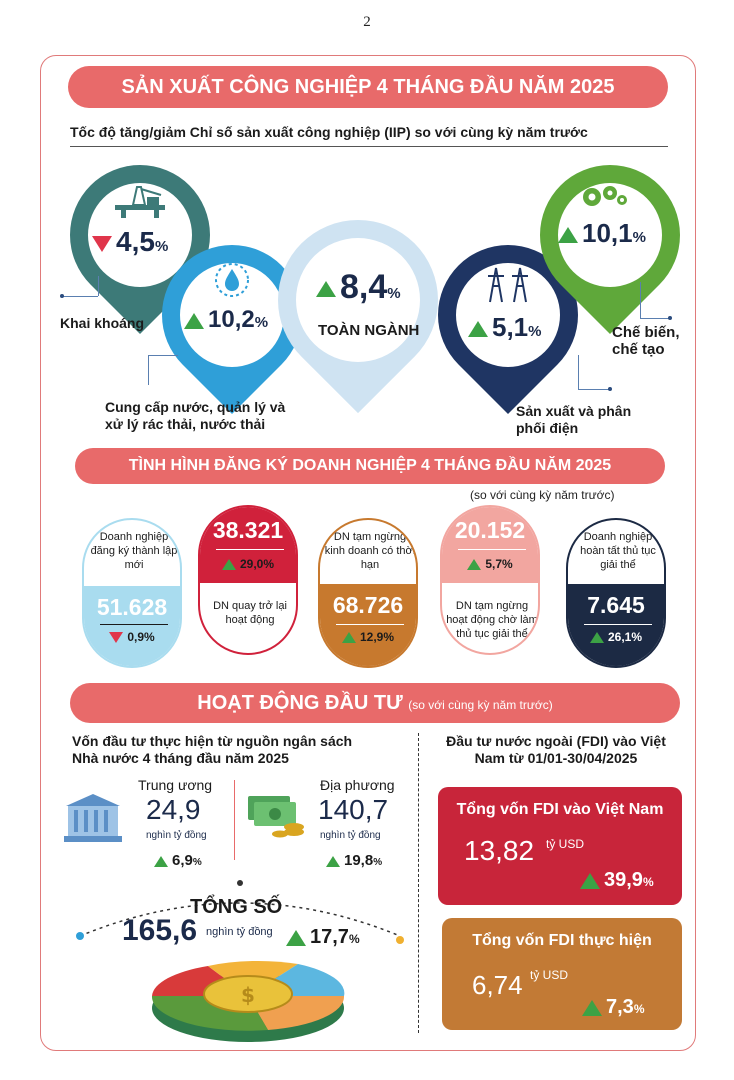  What do you see at coordinates (232, 282) in the screenshot?
I see `water-drop-icon` at bounding box center [232, 282].